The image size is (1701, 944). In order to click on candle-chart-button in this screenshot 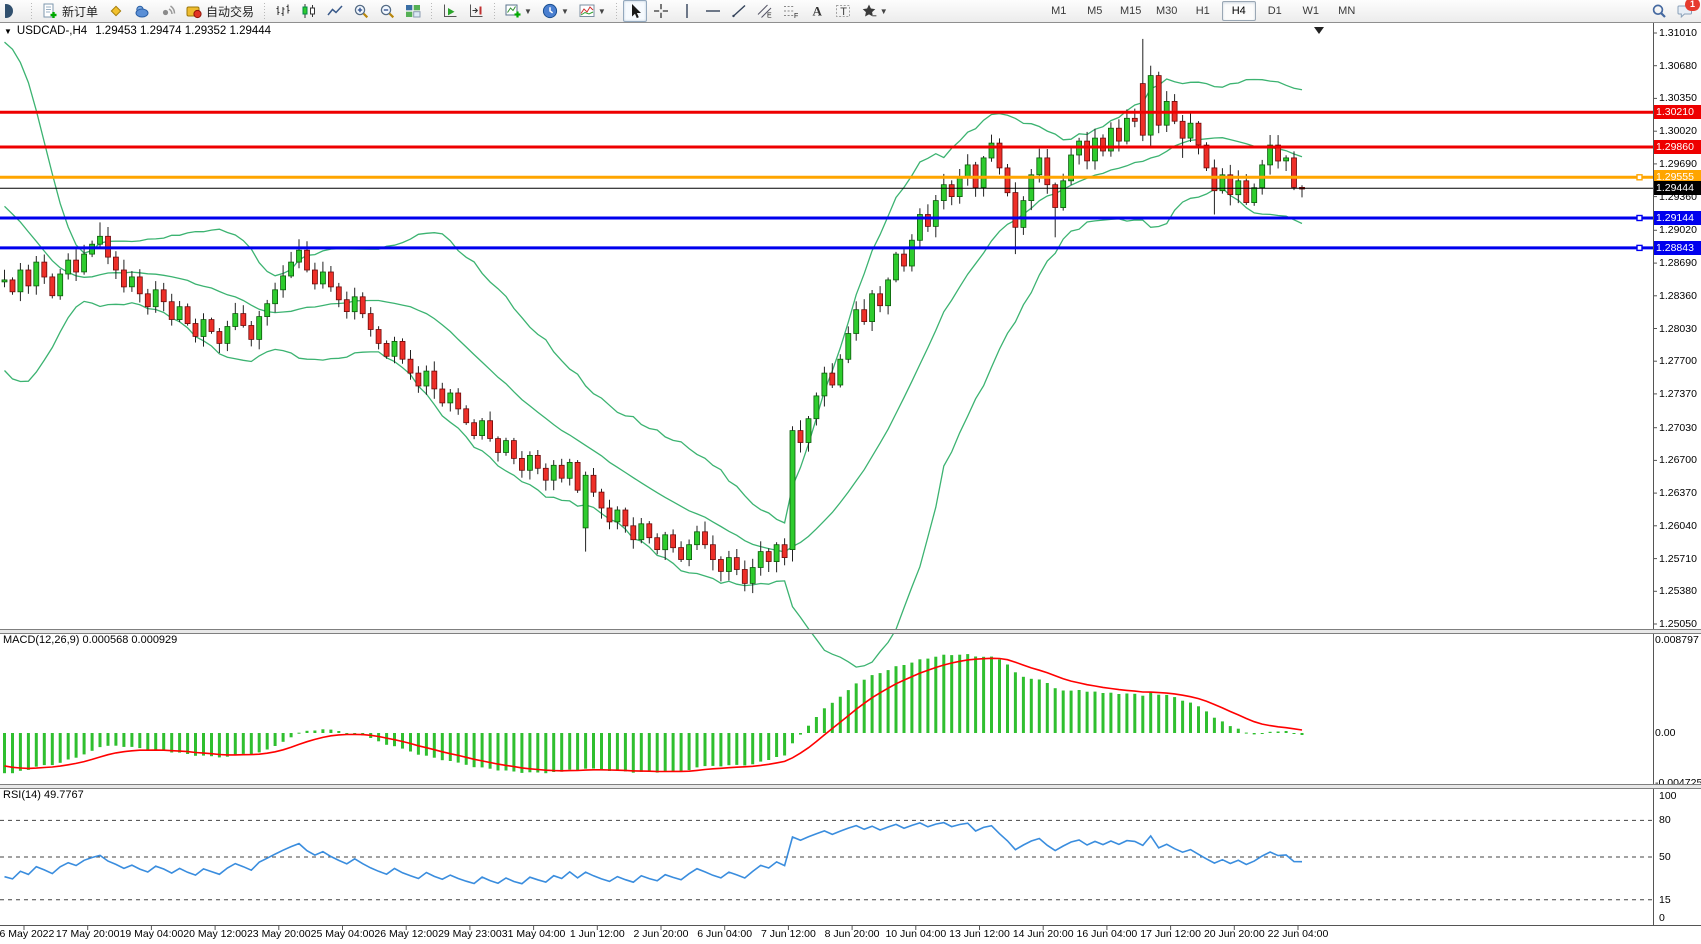, I will do `click(309, 11)`.